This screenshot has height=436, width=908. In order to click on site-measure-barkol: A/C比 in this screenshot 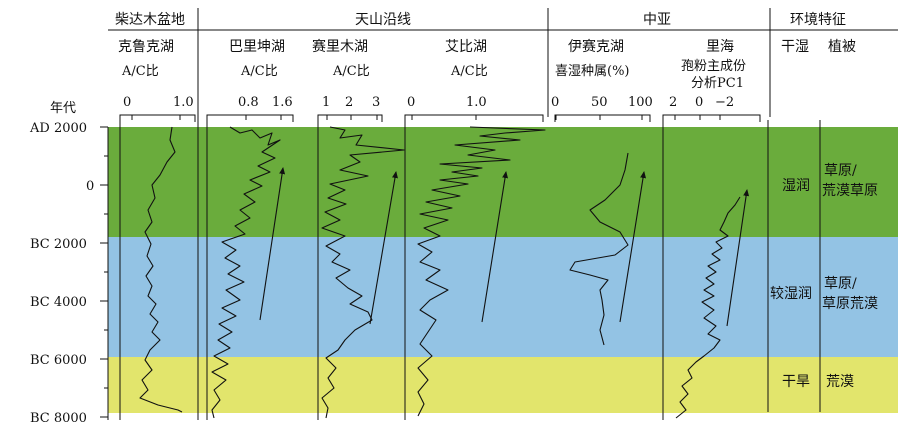, I will do `click(259, 71)`.